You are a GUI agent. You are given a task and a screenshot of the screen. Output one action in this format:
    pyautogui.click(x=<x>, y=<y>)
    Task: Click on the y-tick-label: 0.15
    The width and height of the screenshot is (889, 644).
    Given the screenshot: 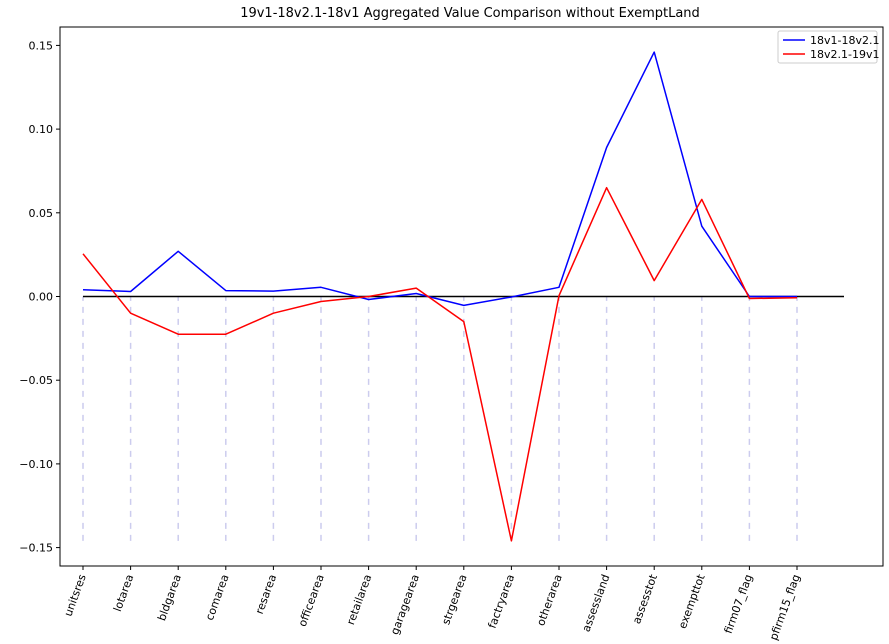 What is the action you would take?
    pyautogui.click(x=41, y=45)
    